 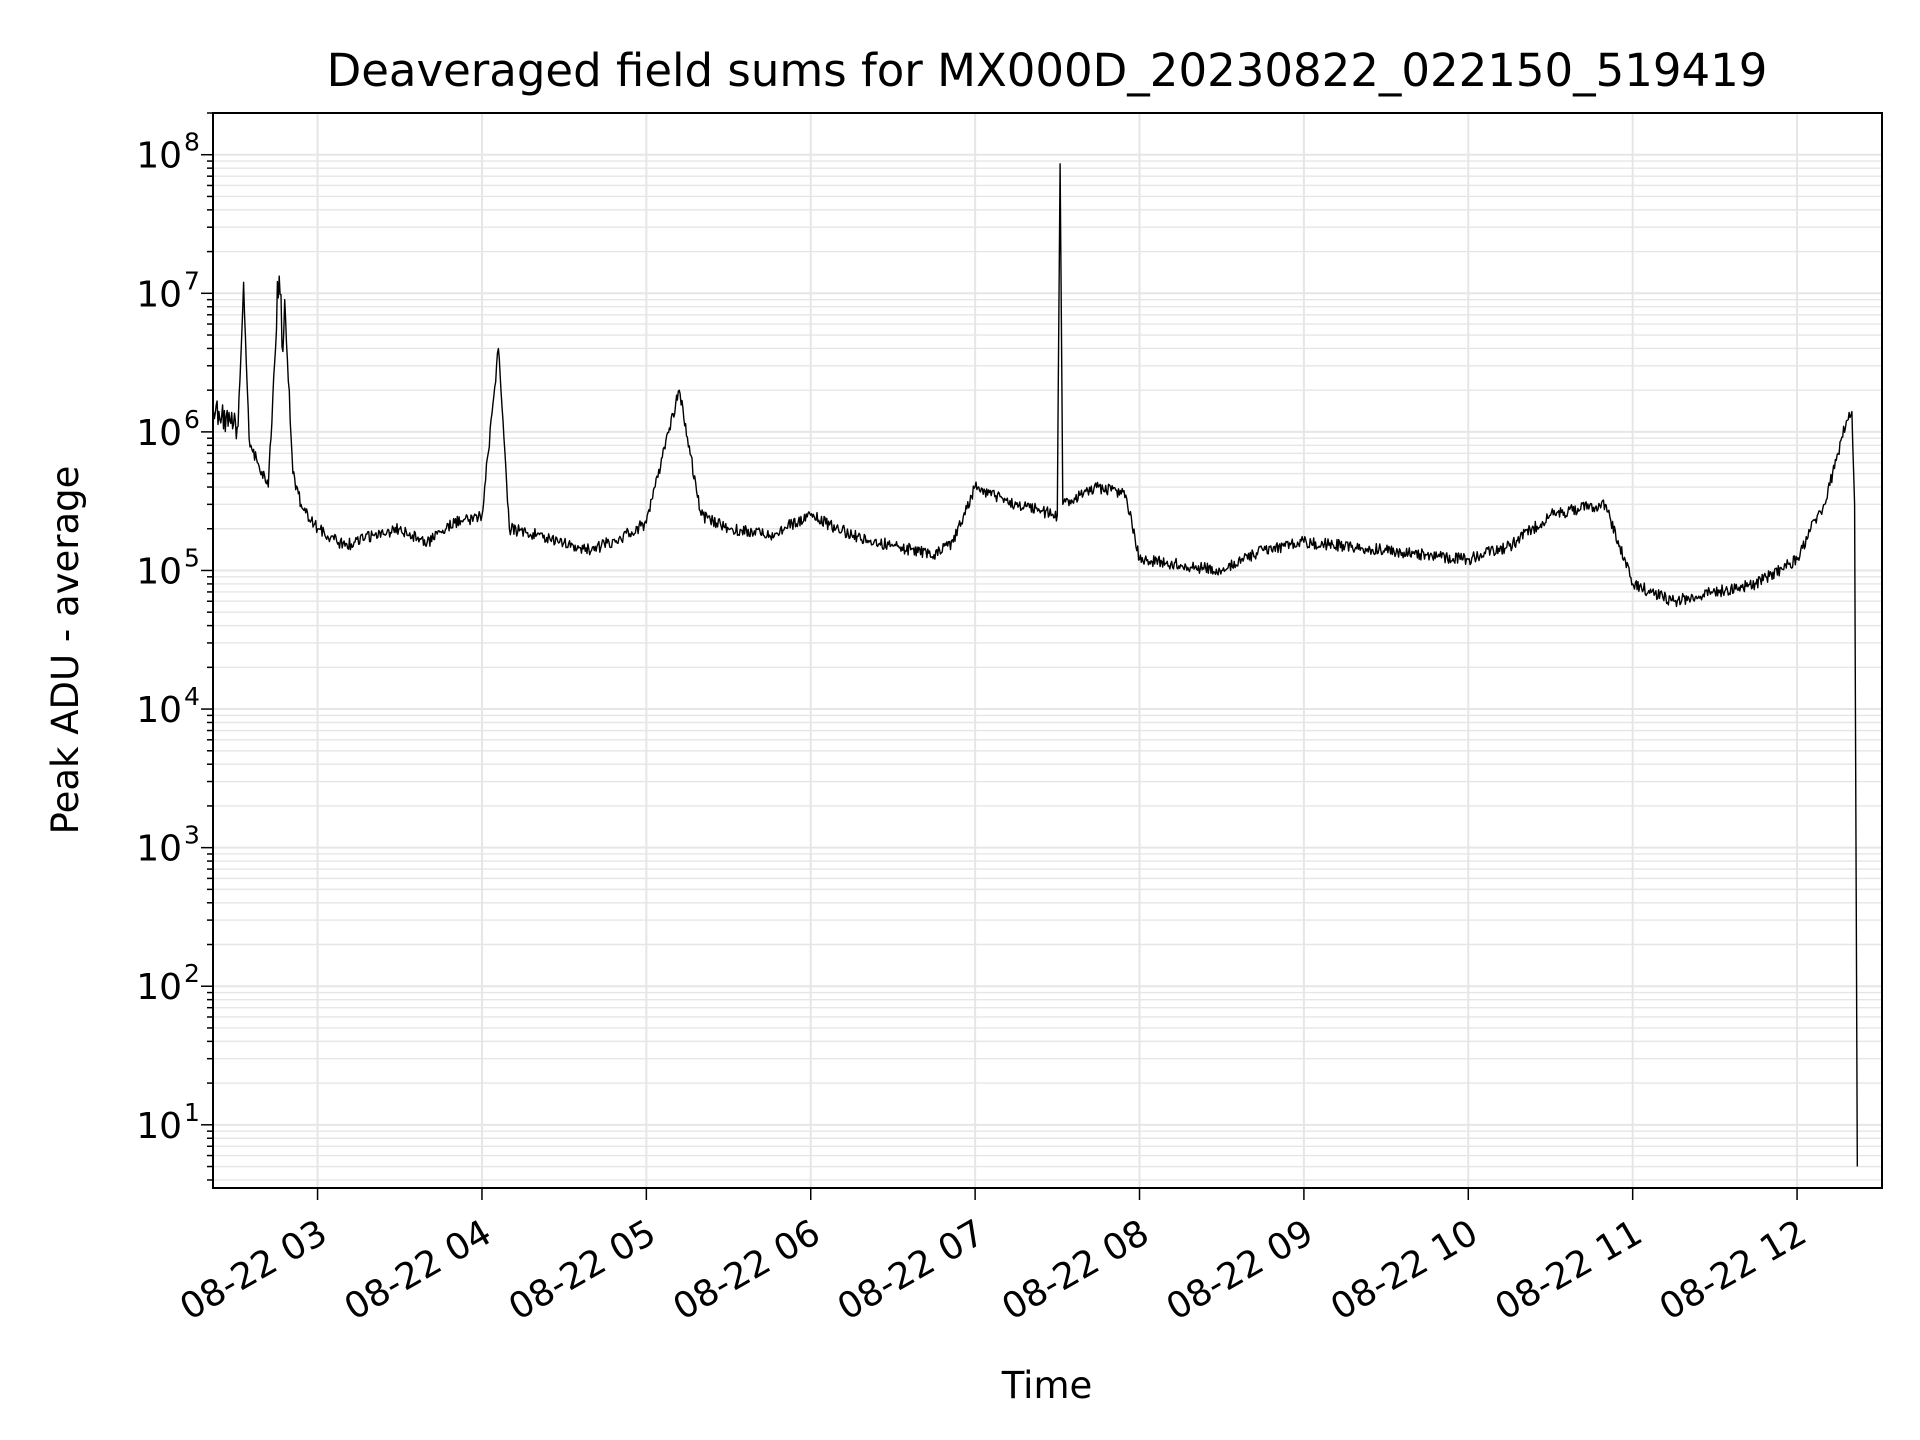 I want to click on y-tick-exponent: 7, so click(x=192, y=280).